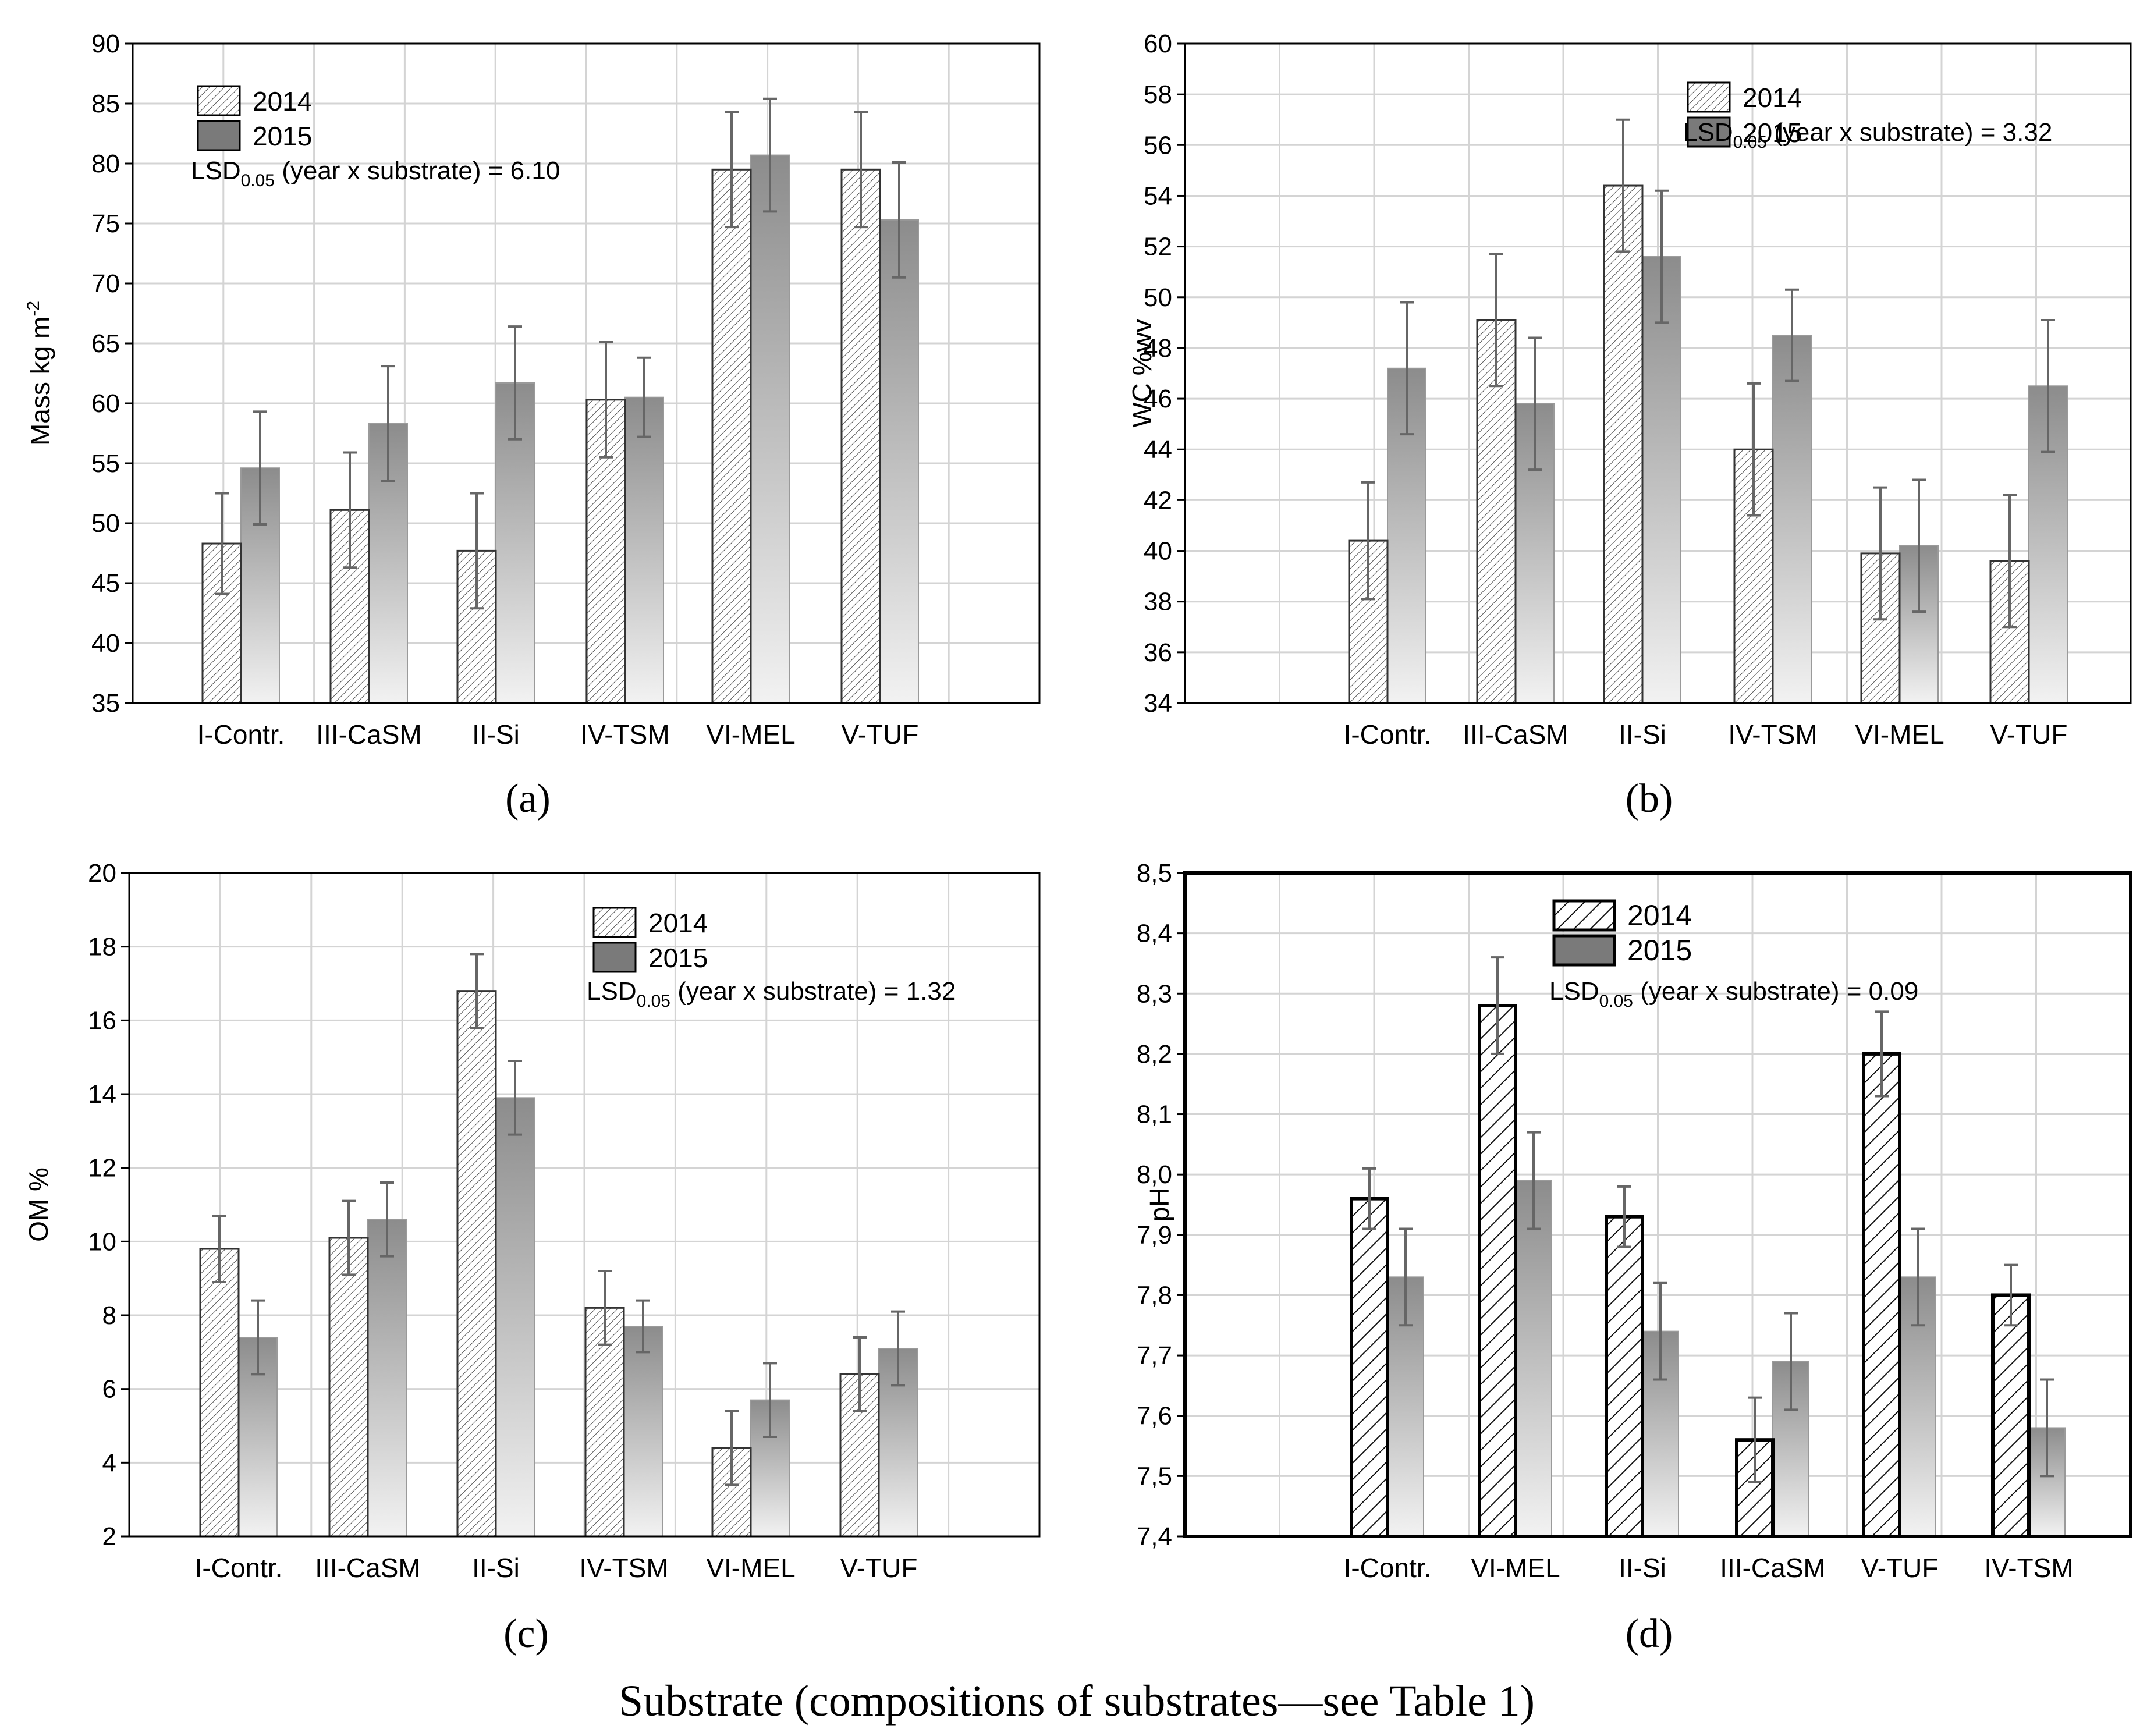 This screenshot has height=1736, width=2154. I want to click on panel-label: (b), so click(1649, 798).